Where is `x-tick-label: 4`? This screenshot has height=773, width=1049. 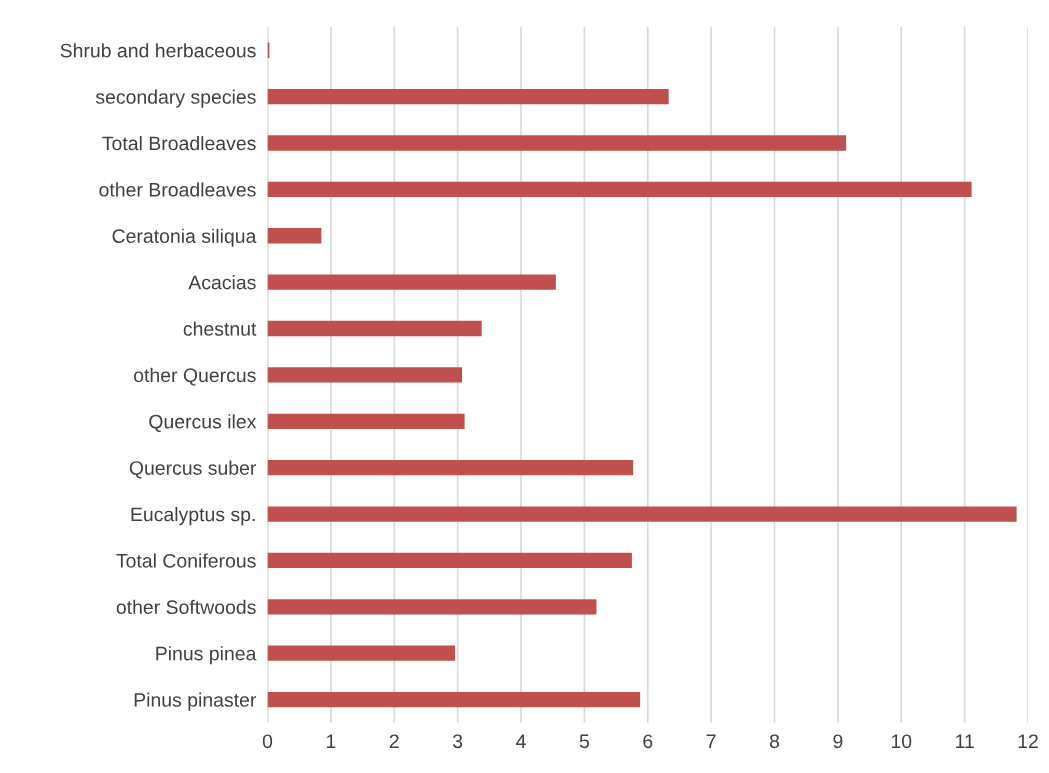 x-tick-label: 4 is located at coordinates (521, 741).